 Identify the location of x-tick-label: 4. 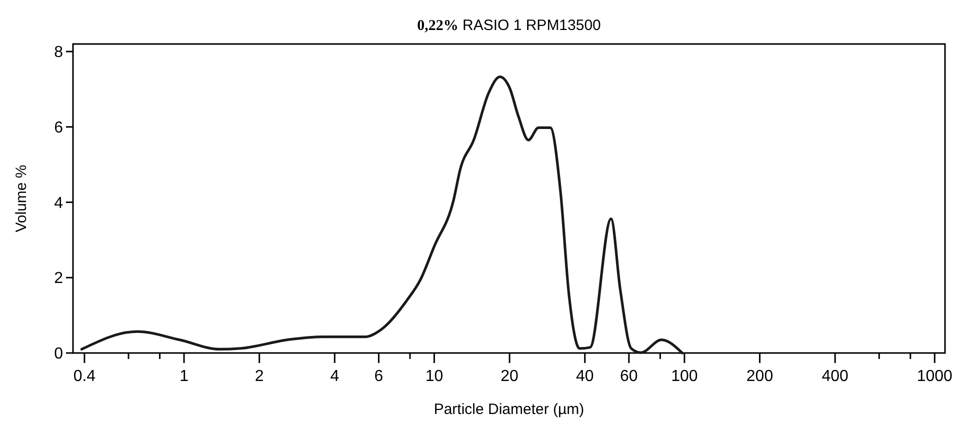
(335, 376).